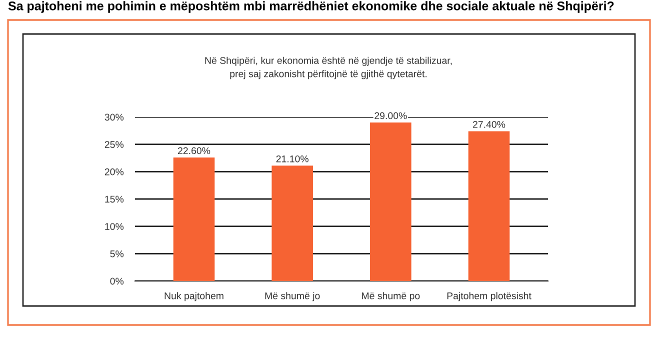  What do you see at coordinates (117, 281) in the screenshot?
I see `y-tick-label: 0%` at bounding box center [117, 281].